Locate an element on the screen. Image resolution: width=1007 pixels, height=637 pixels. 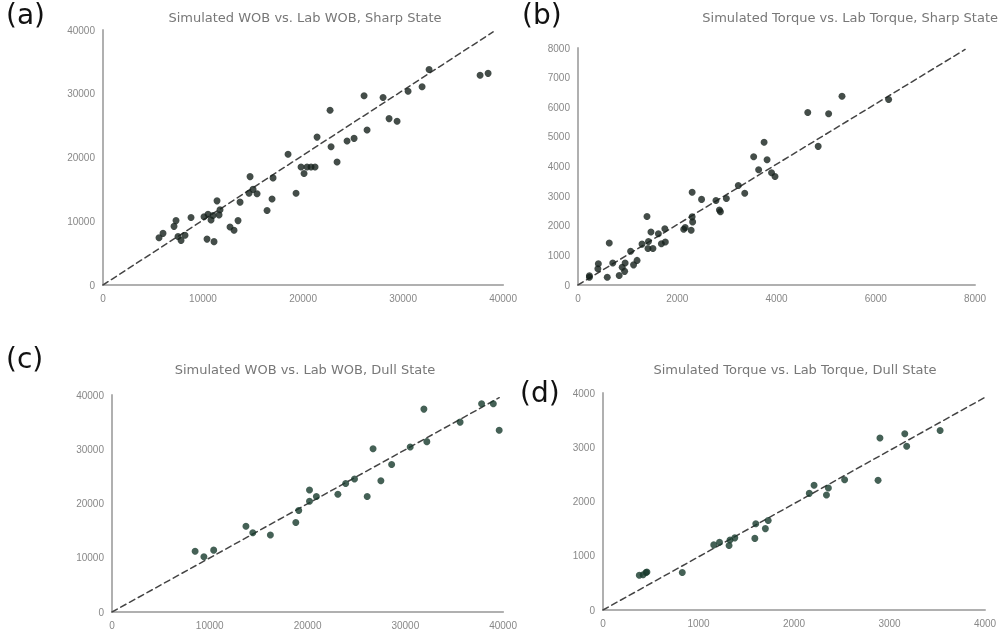
x-tick-label: 3000 is located at coordinates (890, 623).